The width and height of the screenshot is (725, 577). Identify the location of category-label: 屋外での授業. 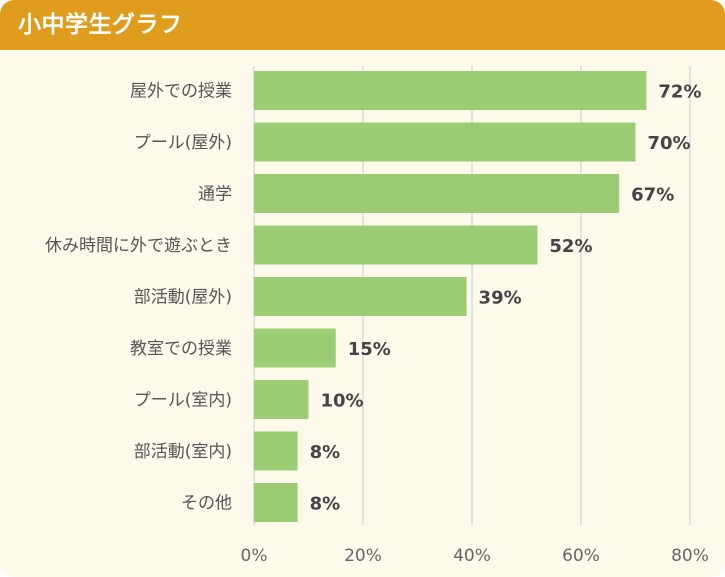
(181, 92).